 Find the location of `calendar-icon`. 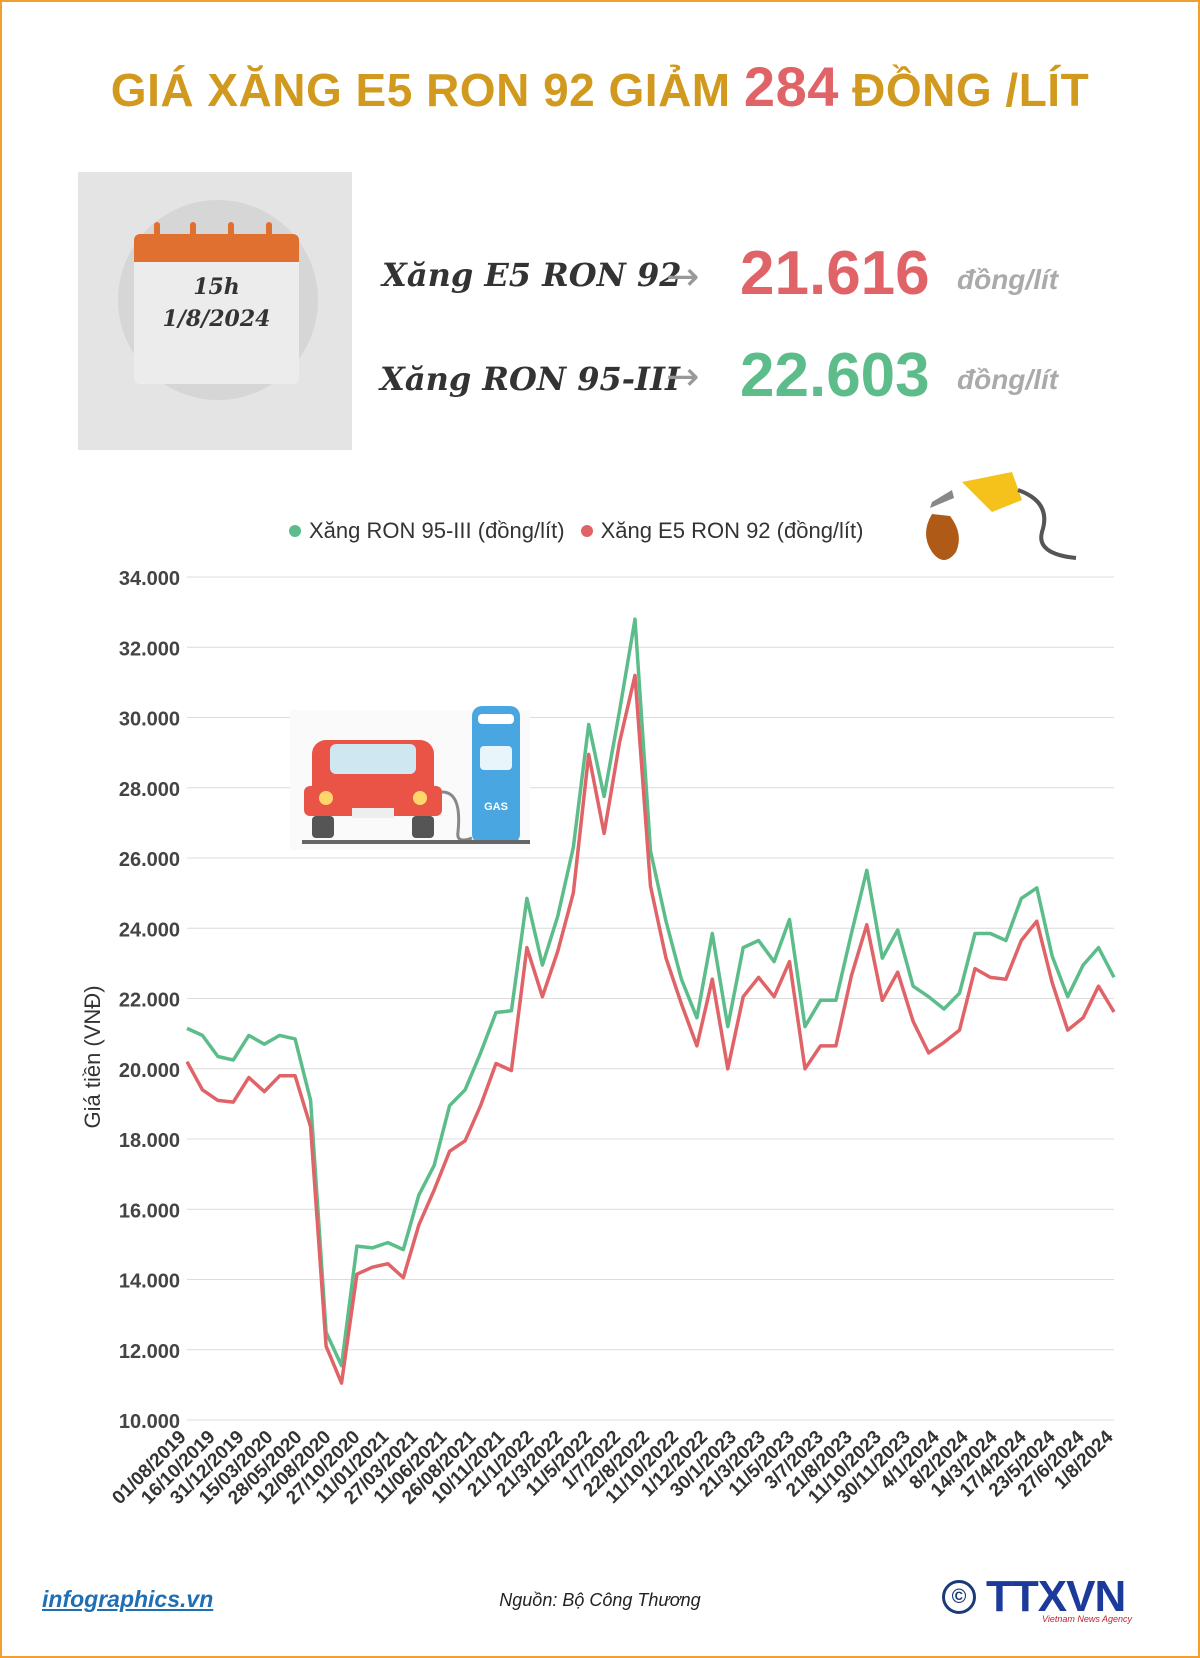

calendar-icon is located at coordinates (216, 313).